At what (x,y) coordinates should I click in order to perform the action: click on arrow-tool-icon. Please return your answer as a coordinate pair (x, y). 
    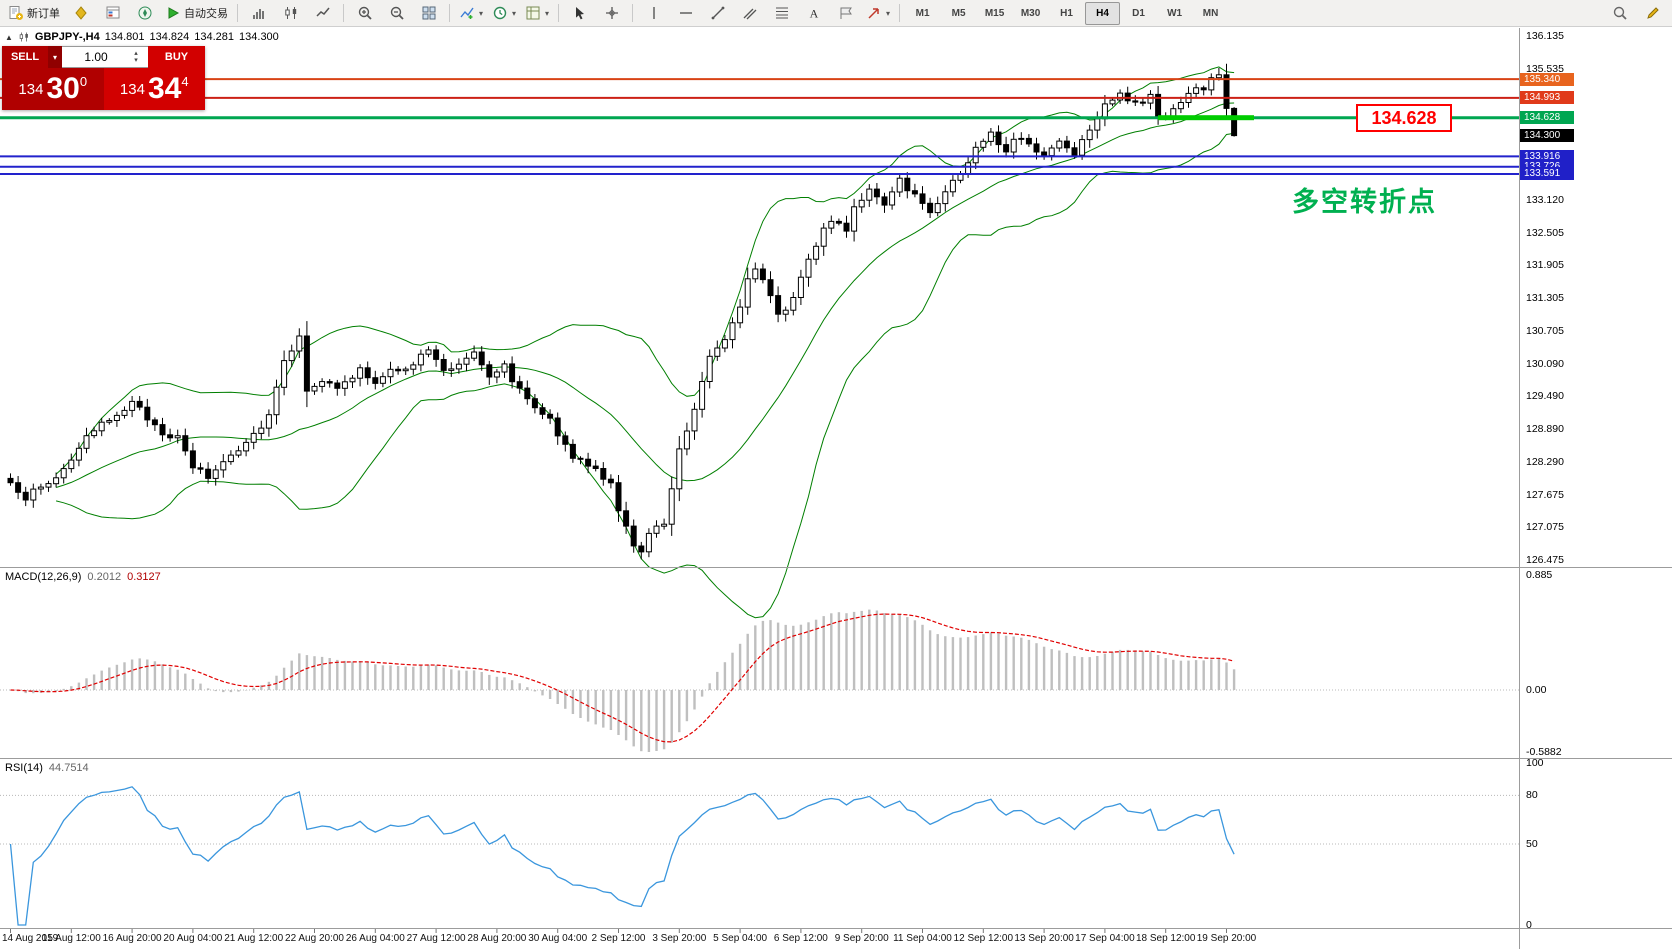
    Looking at the image, I should click on (874, 13).